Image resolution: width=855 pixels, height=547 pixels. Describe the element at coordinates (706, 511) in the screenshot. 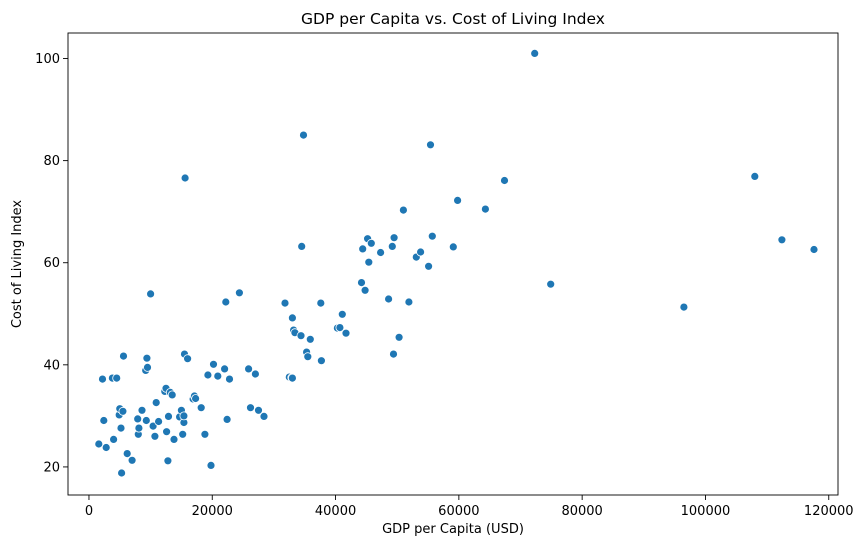

I see `x-tick-label: 100000` at that location.